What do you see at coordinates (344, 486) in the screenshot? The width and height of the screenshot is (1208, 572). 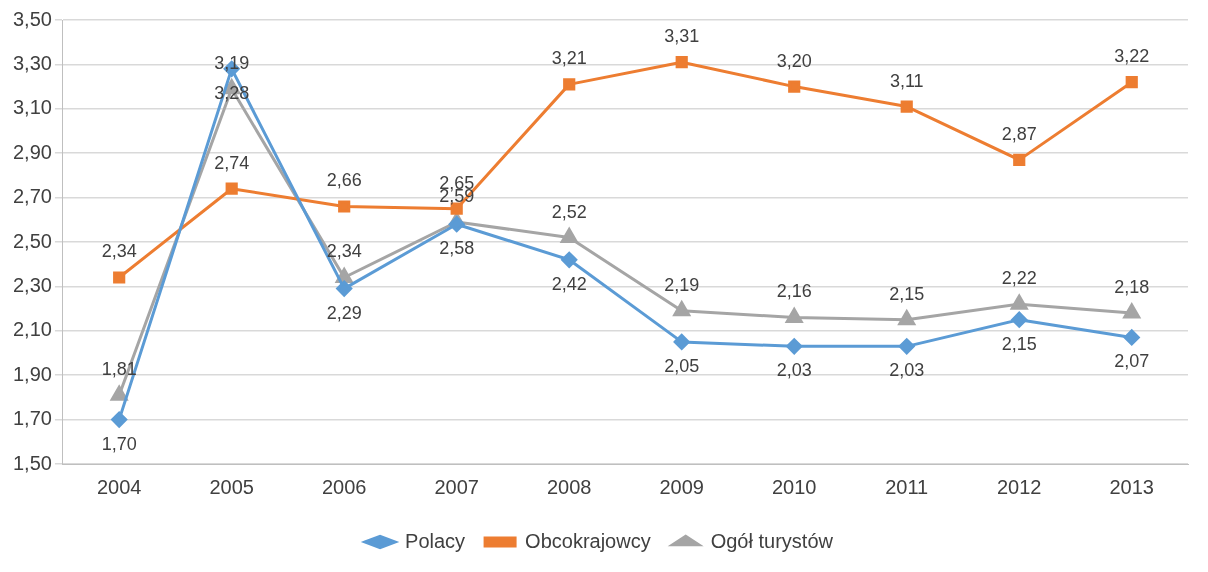 I see `x-tick-label: 2006` at bounding box center [344, 486].